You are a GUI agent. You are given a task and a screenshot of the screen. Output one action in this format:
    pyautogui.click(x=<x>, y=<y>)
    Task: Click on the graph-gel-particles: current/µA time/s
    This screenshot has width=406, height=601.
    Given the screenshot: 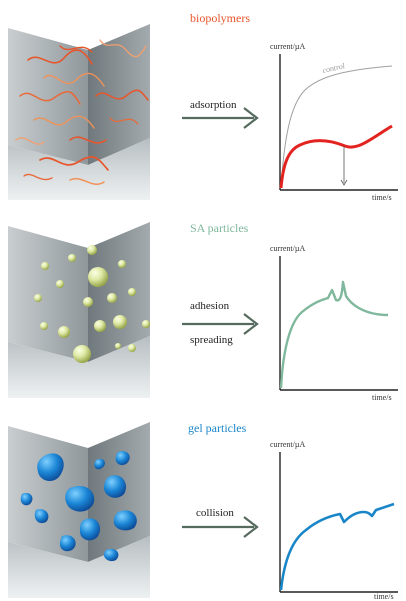 What is the action you would take?
    pyautogui.click(x=334, y=520)
    